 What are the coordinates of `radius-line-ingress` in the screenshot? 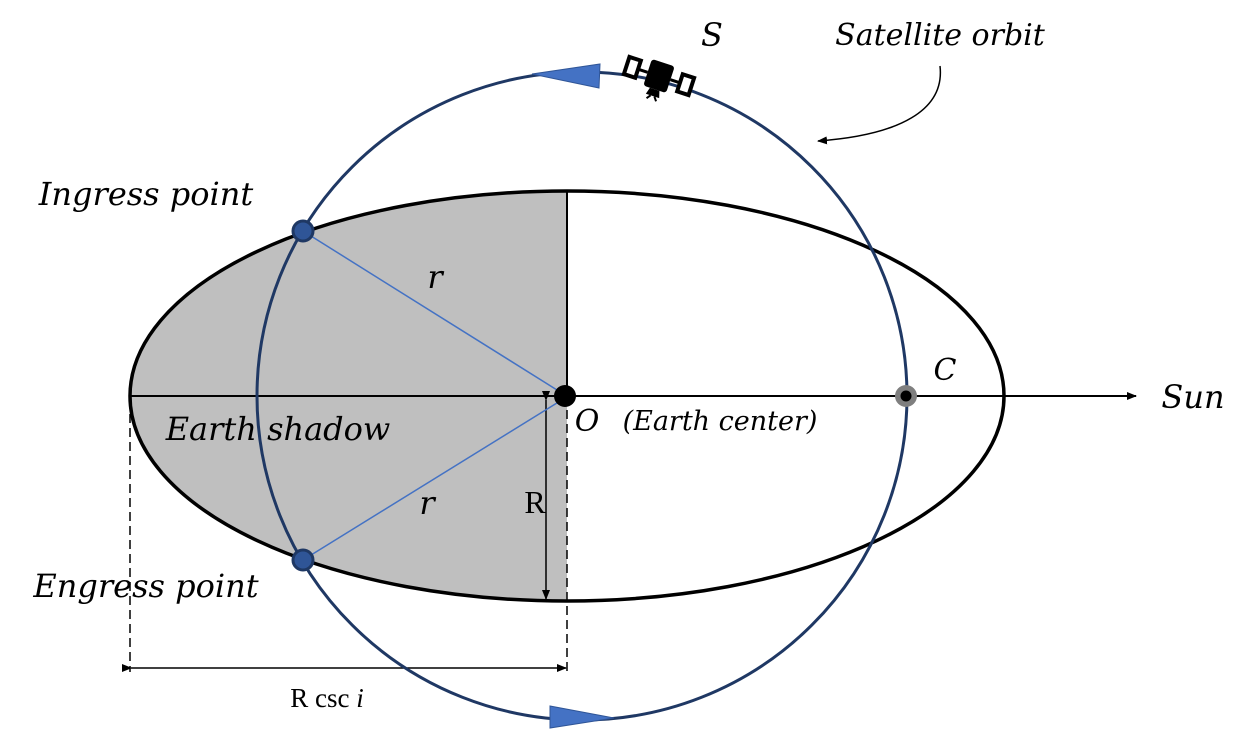 It's located at (434, 313).